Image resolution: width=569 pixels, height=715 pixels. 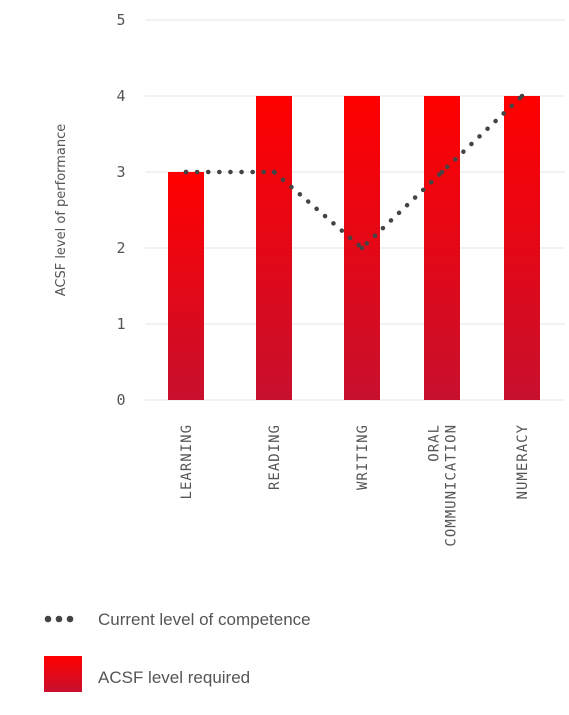 I want to click on legend-label-competence: Current level of competence, so click(x=204, y=619).